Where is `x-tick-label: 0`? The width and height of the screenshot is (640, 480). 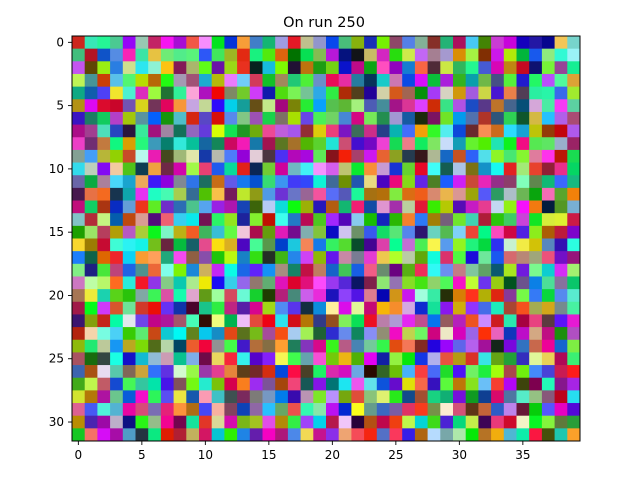
x-tick-label: 0 is located at coordinates (79, 455).